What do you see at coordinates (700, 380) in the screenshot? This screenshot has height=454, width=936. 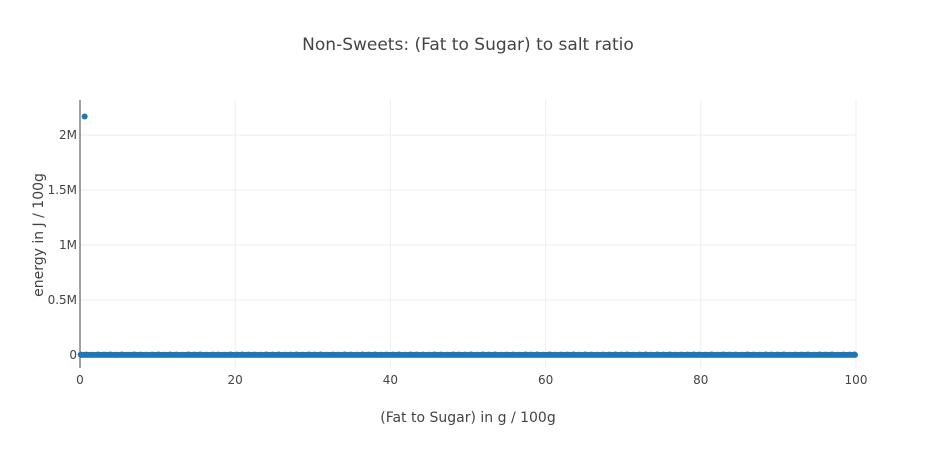 I see `x-tick-label: 80` at bounding box center [700, 380].